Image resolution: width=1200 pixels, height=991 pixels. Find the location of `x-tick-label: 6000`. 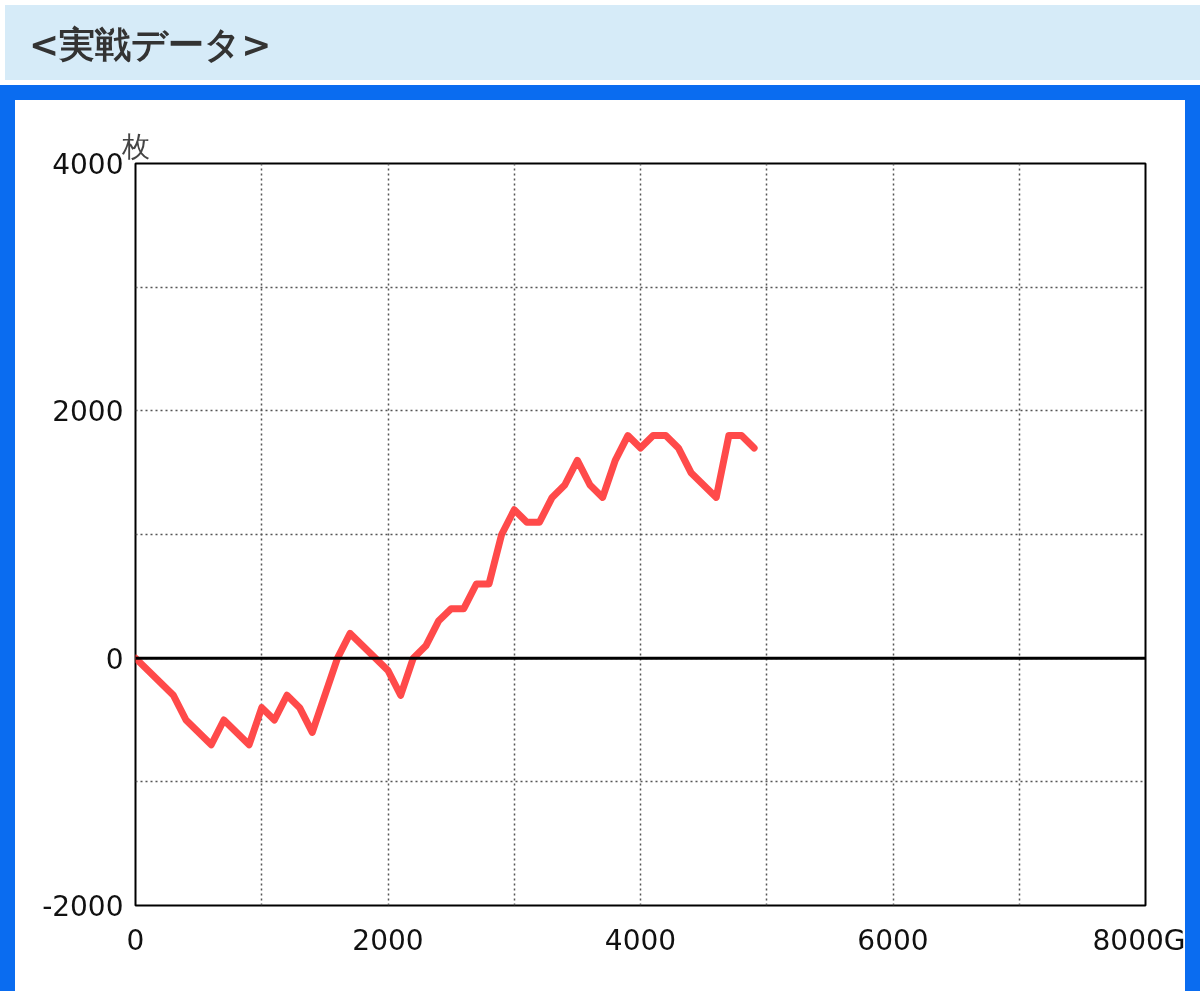

x-tick-label: 6000 is located at coordinates (893, 940).